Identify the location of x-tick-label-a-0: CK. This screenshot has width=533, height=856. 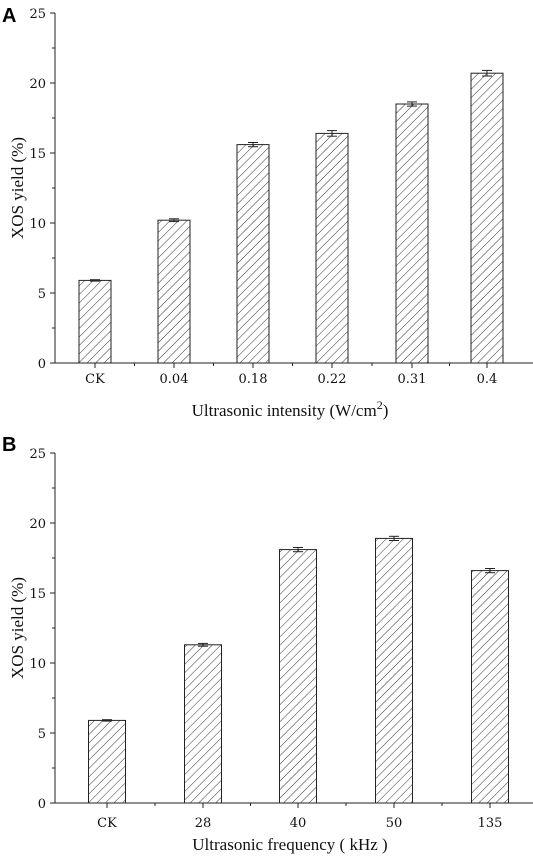
(95, 379).